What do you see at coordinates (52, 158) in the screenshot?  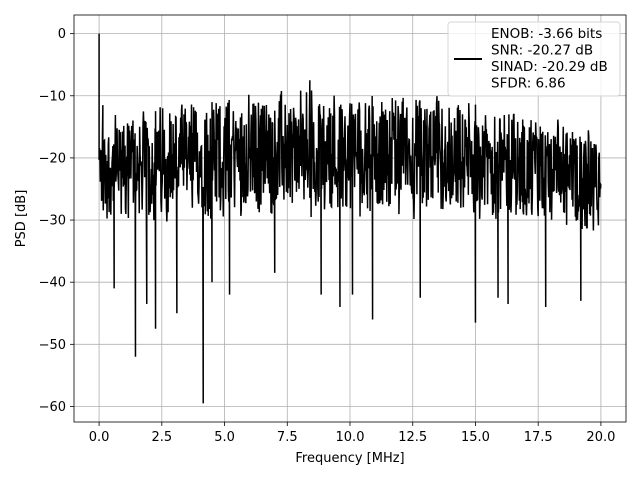 I see `y-tick-label: −20` at bounding box center [52, 158].